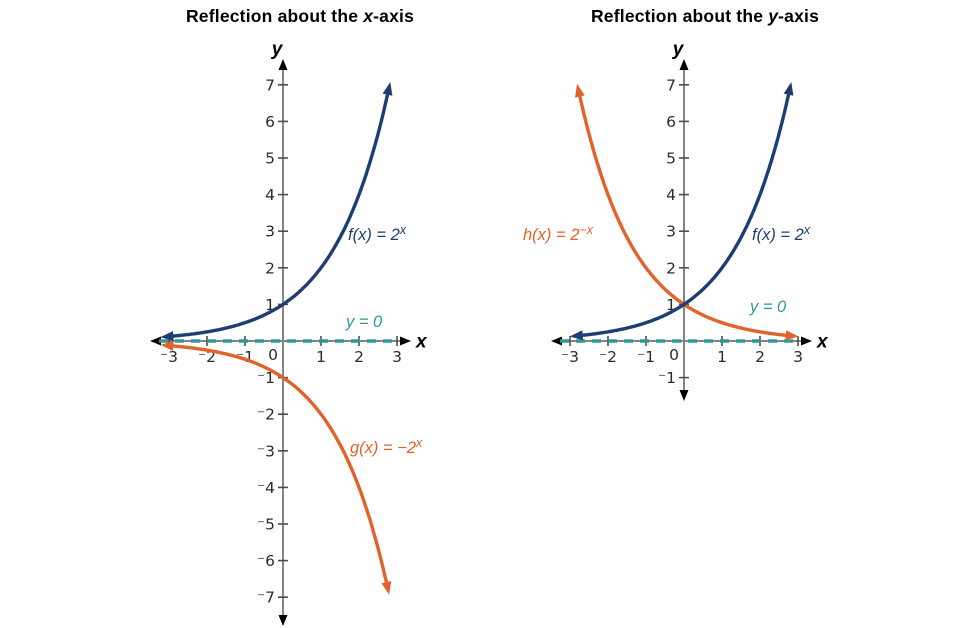  I want to click on right-plot-title: Reflection about the y-axis, so click(705, 16).